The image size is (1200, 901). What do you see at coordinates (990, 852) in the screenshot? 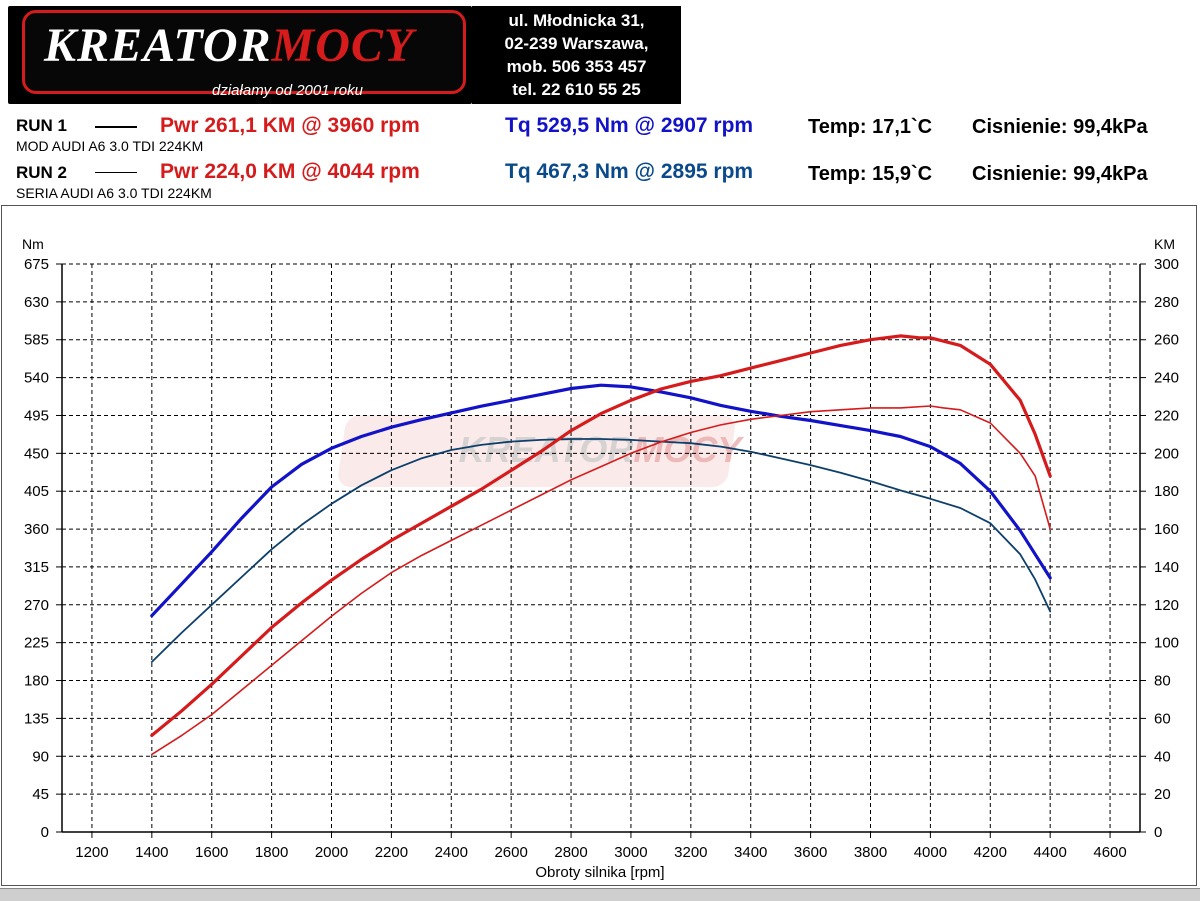
I see `x-tick-label: 4200` at bounding box center [990, 852].